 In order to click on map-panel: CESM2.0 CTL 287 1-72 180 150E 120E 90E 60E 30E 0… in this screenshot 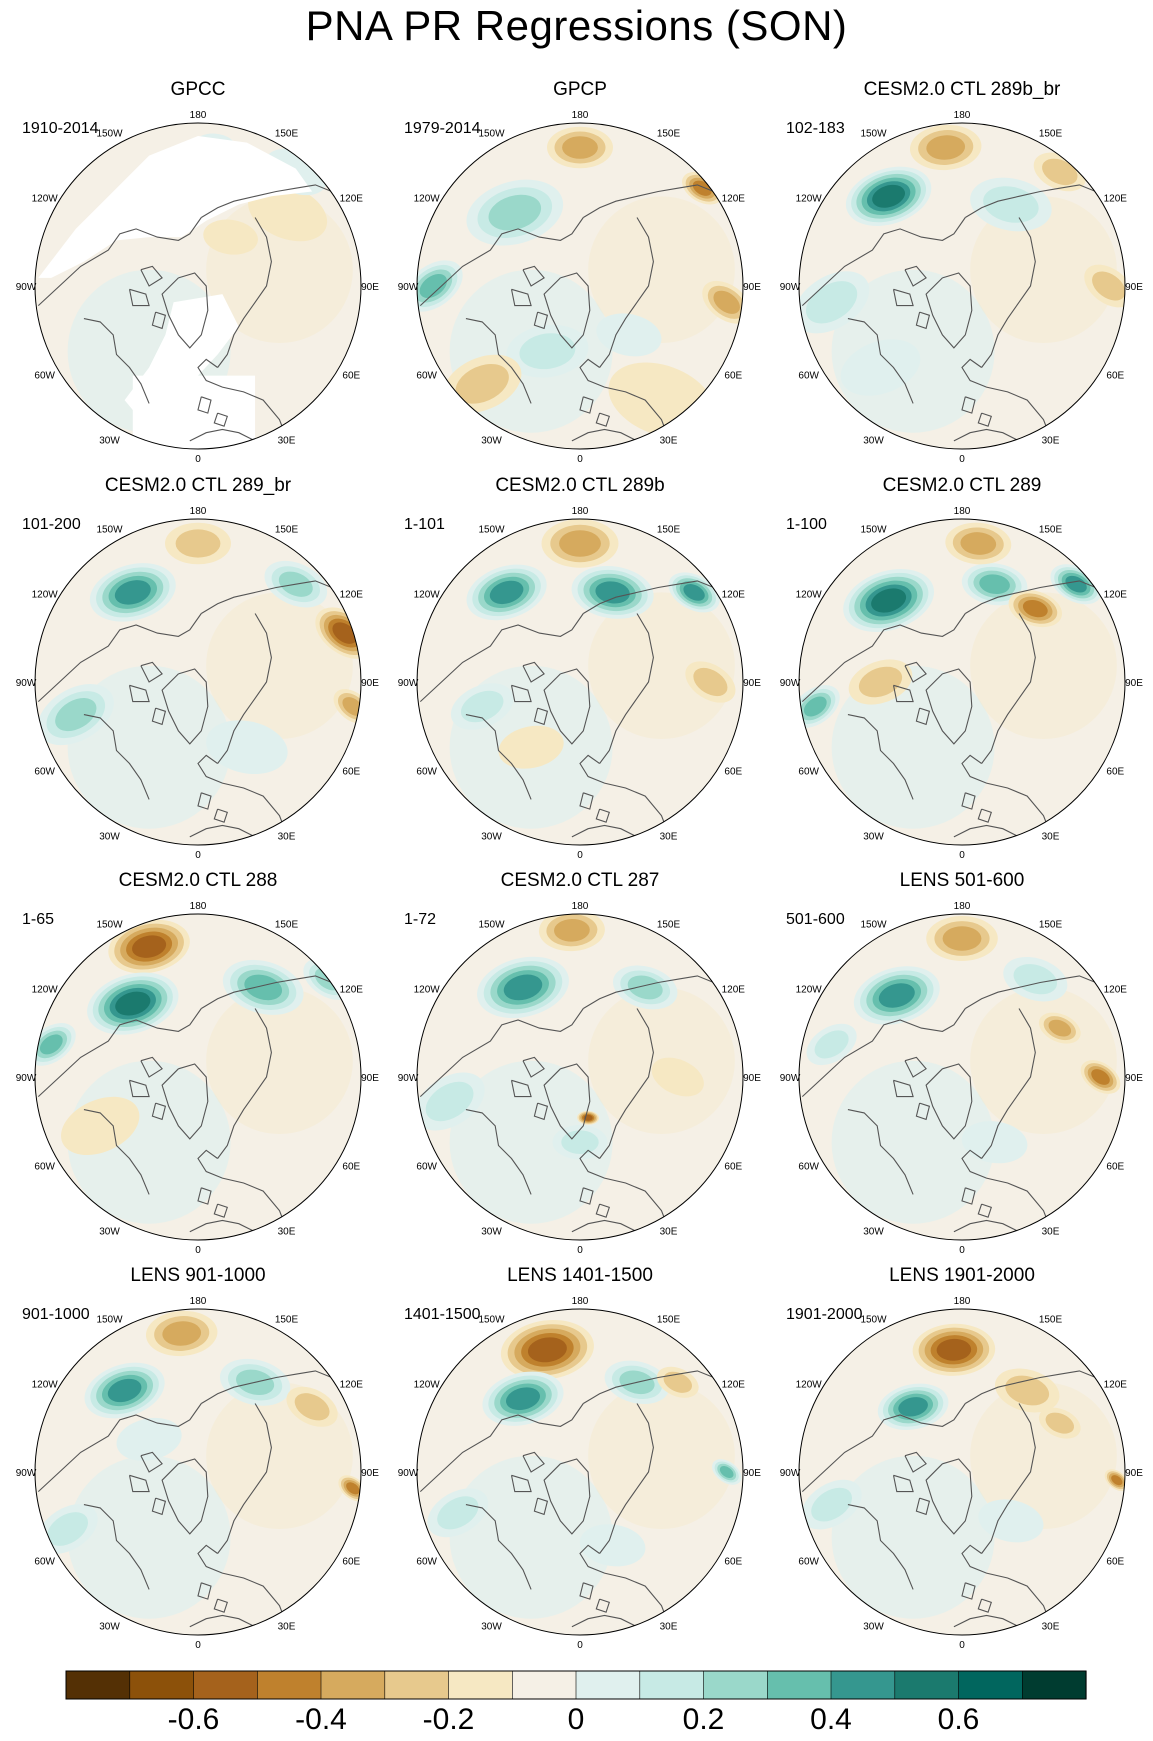, I will do `click(580, 1063)`.